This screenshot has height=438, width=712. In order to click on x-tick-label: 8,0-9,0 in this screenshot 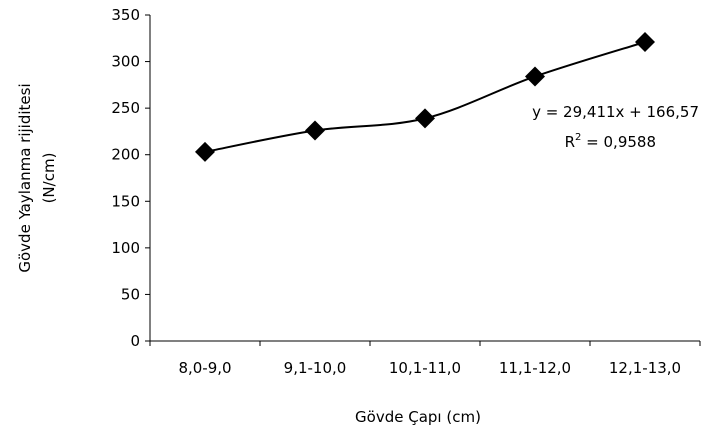, I will do `click(204, 368)`.